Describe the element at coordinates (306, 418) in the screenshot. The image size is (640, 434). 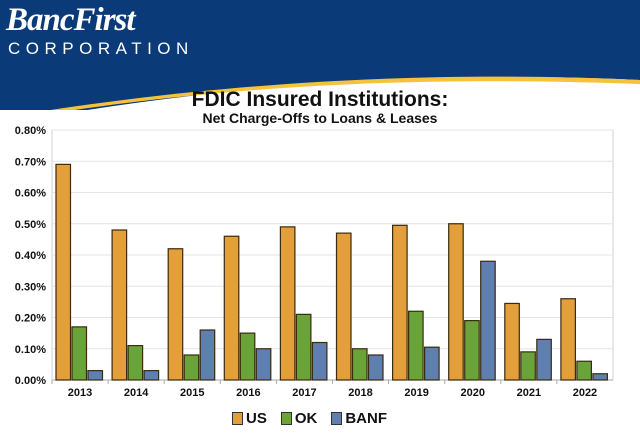
I see `legend-label-ok: OK` at that location.